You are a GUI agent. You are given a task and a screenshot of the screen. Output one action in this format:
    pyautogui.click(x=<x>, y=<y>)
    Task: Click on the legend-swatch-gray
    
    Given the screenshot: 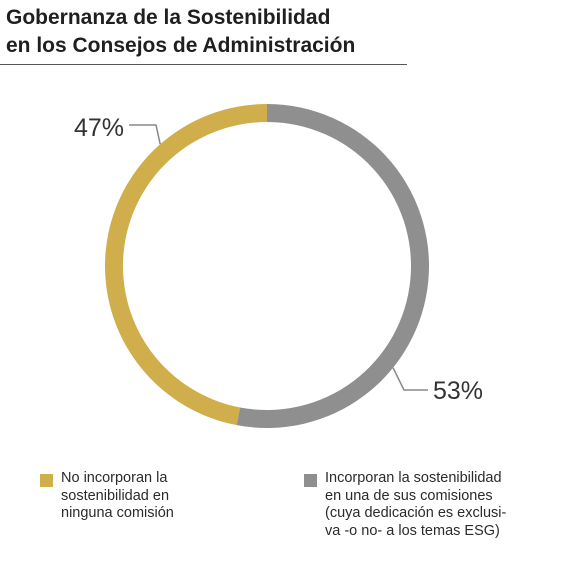 What is the action you would take?
    pyautogui.click(x=310, y=480)
    